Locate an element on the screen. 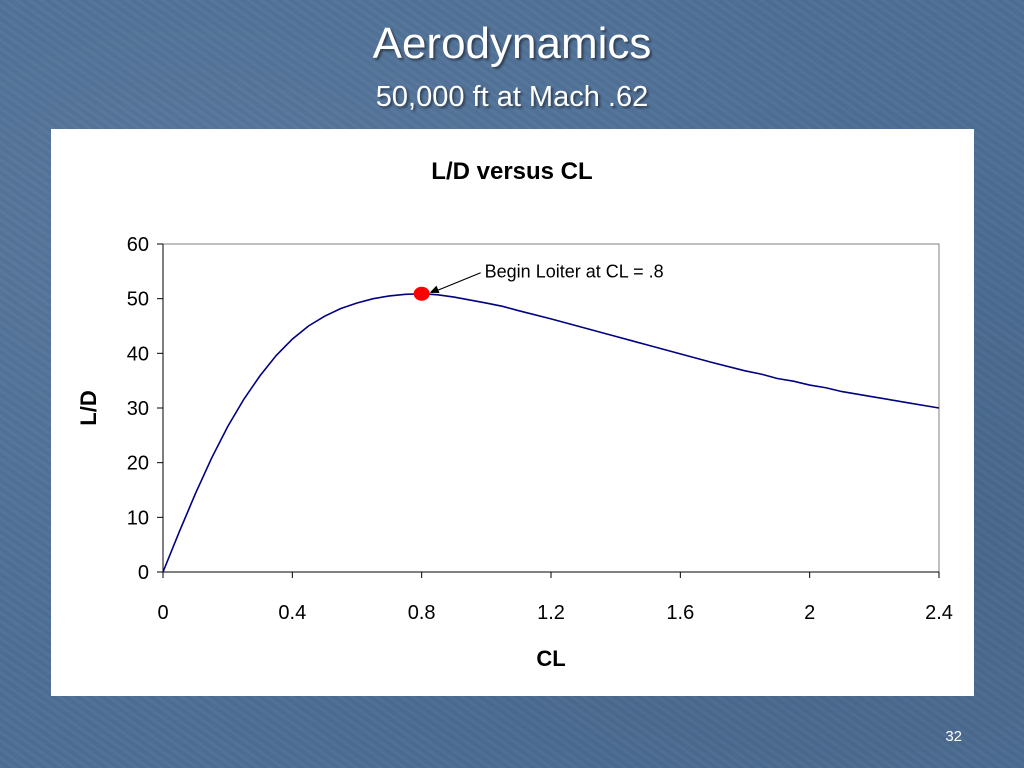 The width and height of the screenshot is (1024, 768). y-tick-label: 50 is located at coordinates (138, 300).